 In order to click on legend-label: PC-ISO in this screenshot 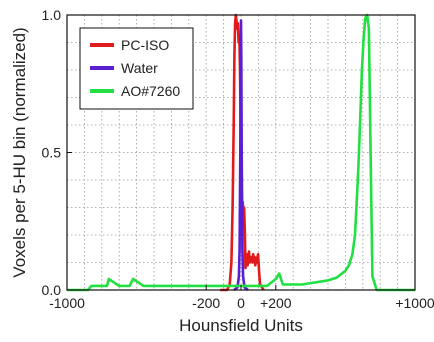, I will do `click(145, 45)`.